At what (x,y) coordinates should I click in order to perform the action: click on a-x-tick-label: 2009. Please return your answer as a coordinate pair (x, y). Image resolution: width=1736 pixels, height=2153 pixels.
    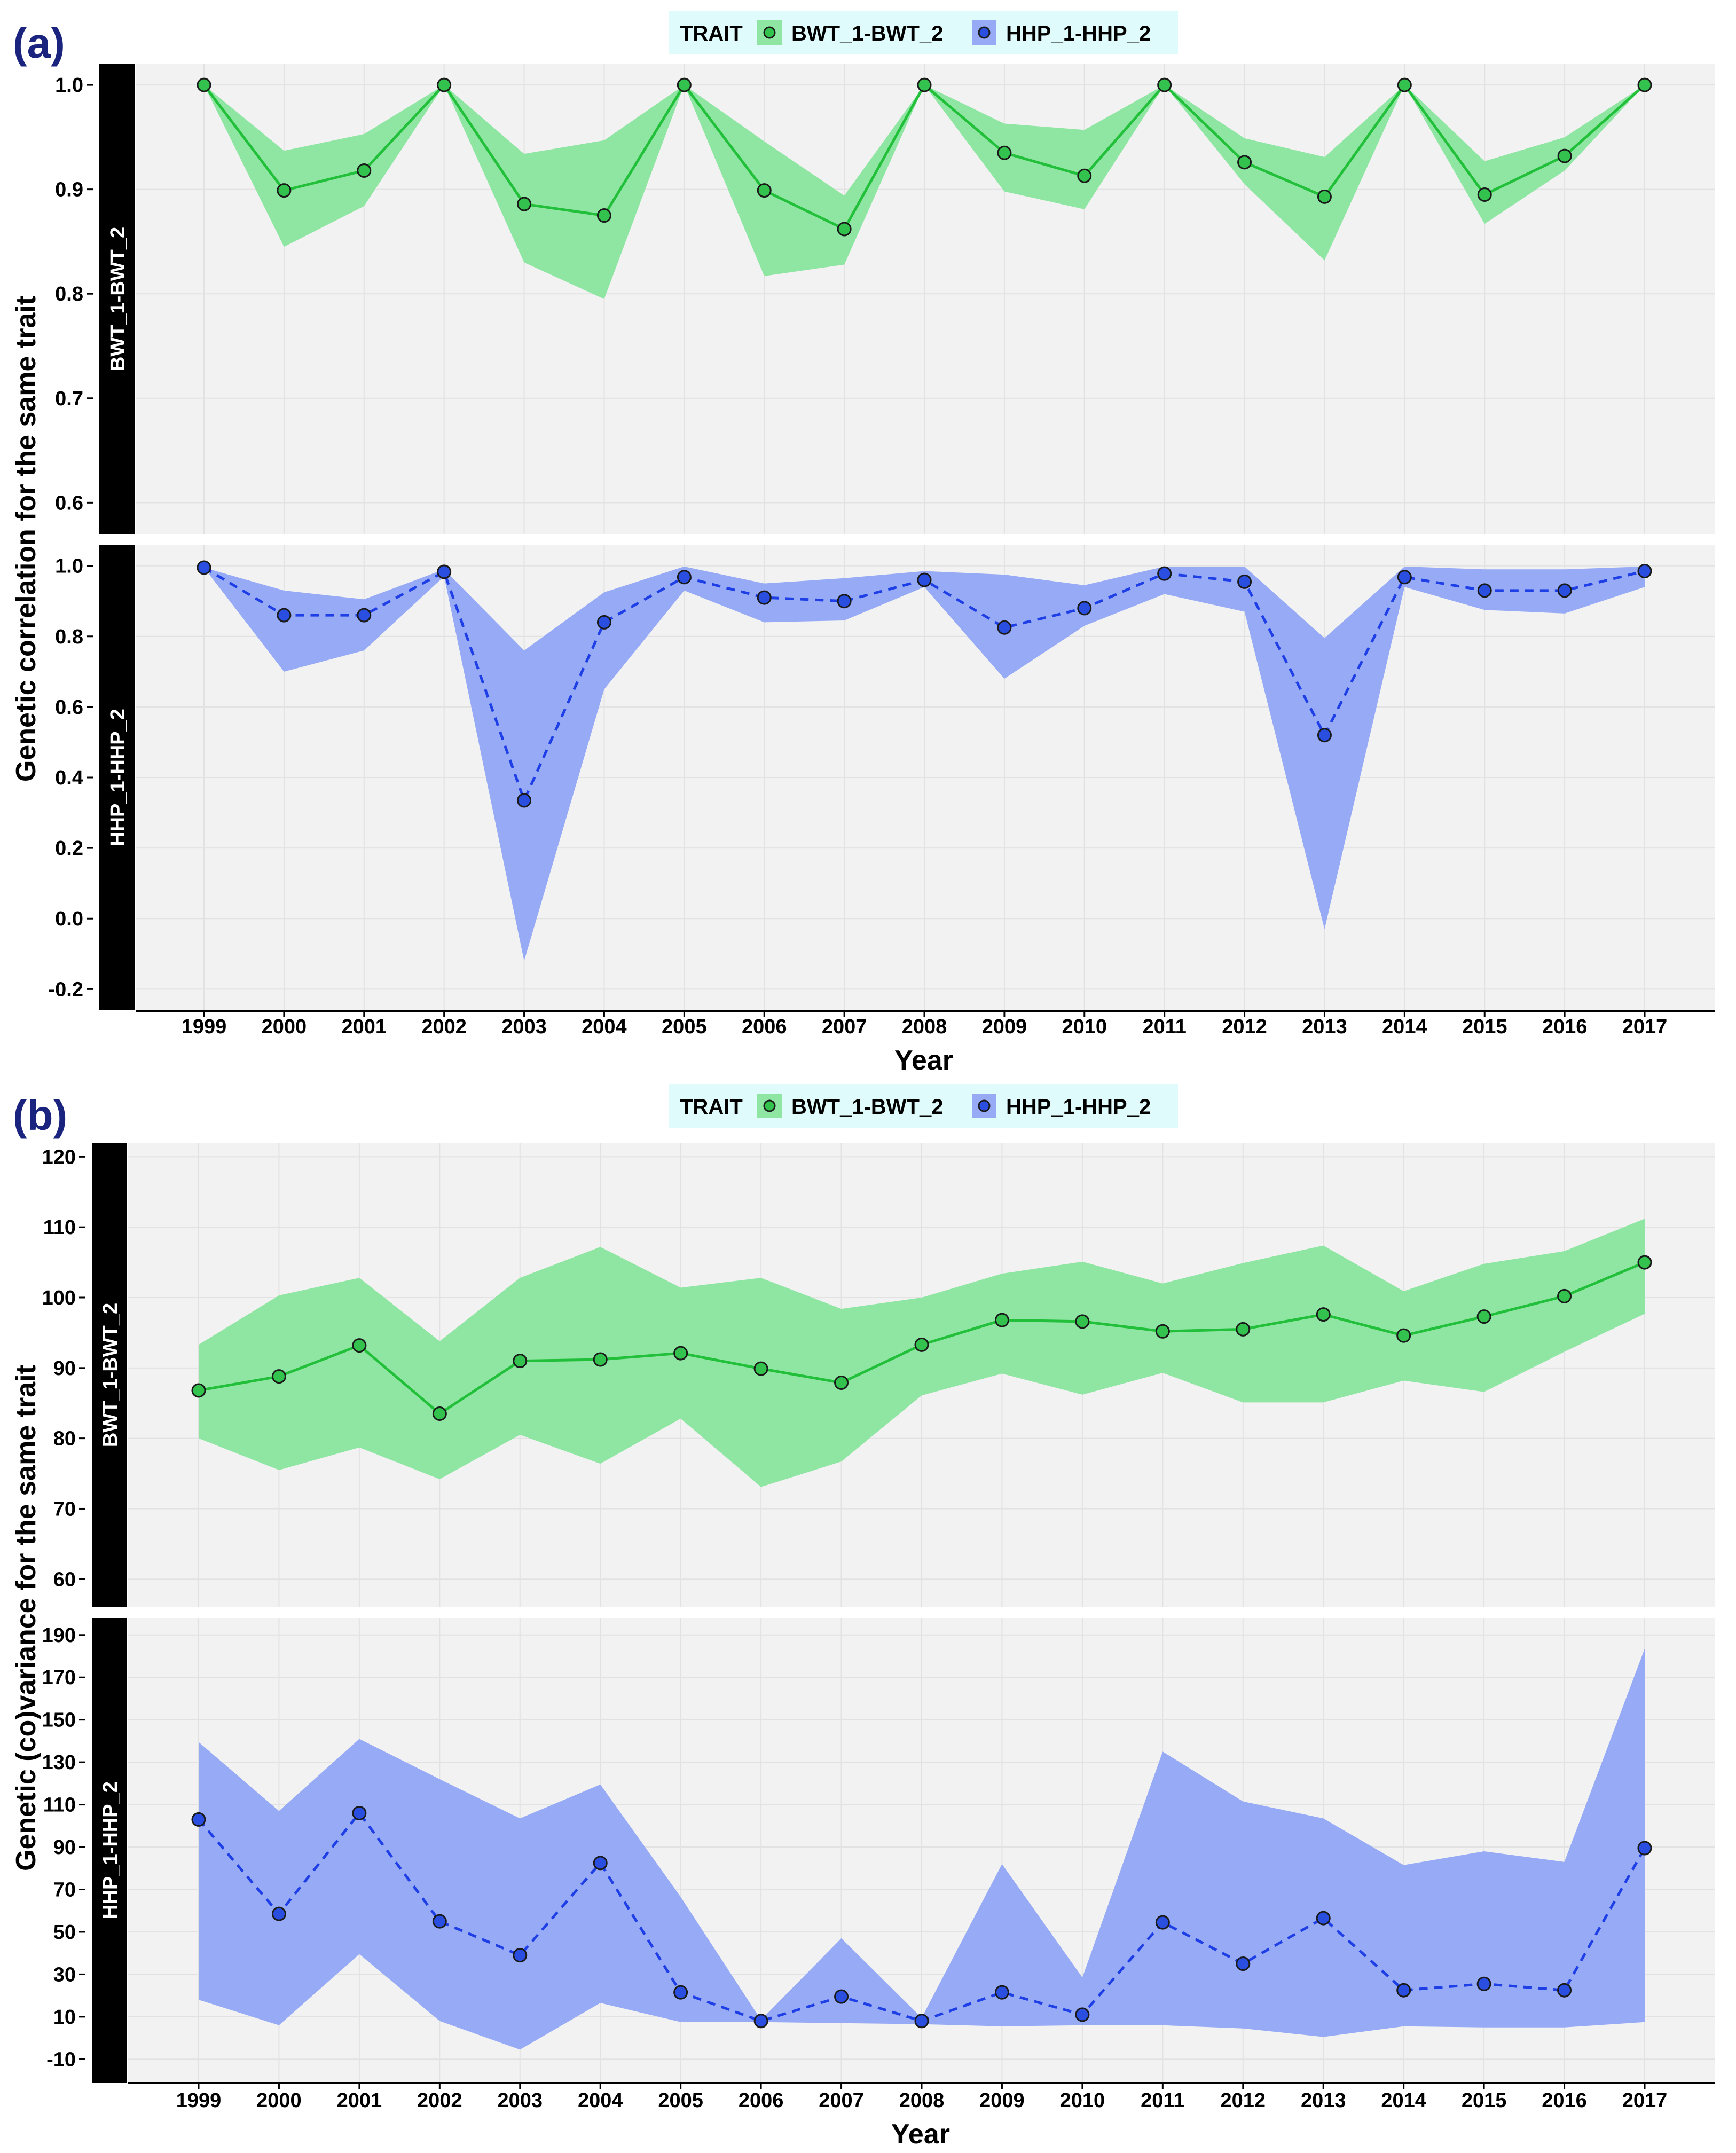
    Looking at the image, I should click on (1004, 1027).